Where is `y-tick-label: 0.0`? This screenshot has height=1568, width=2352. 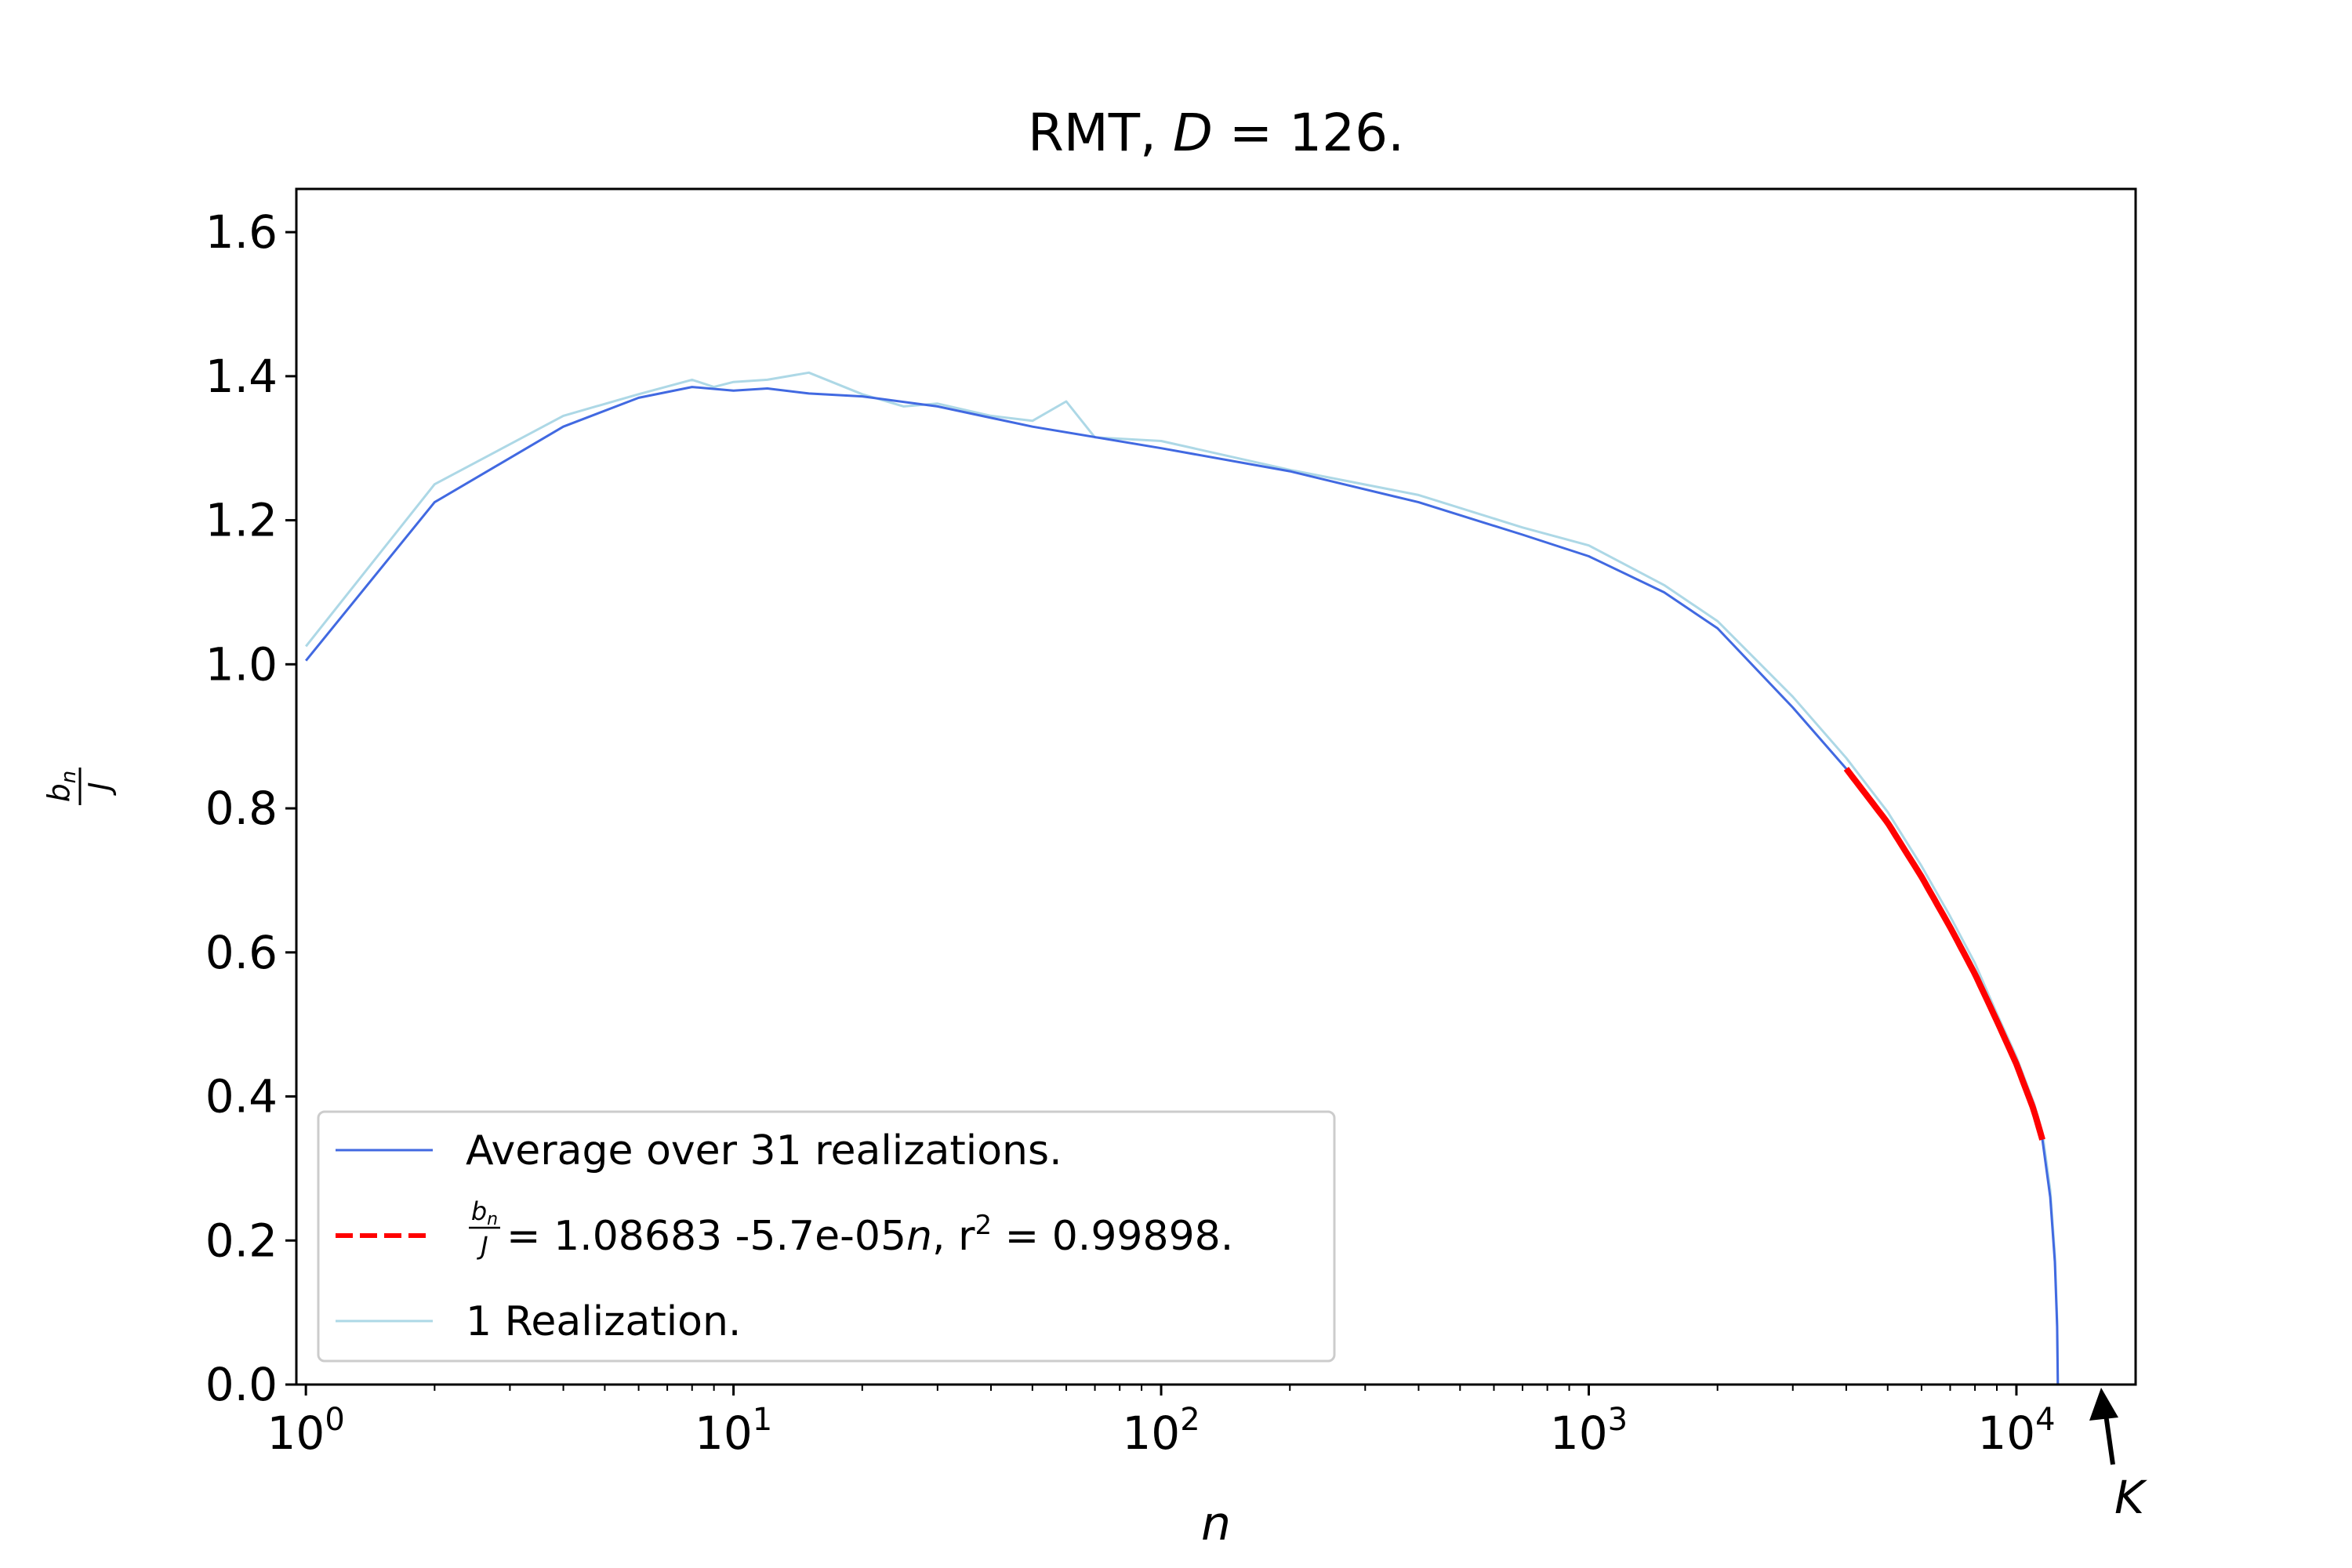 y-tick-label: 0.0 is located at coordinates (241, 1384).